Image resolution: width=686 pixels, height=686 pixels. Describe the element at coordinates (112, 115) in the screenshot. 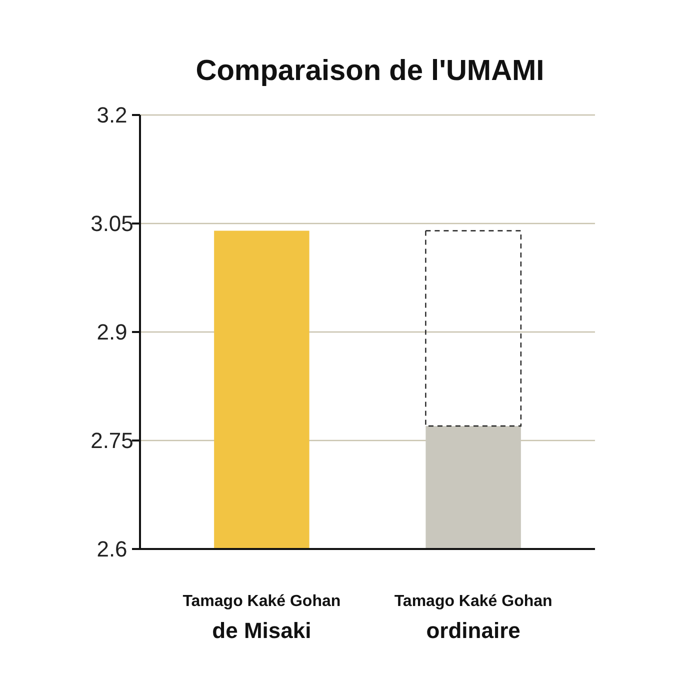

I see `y-tick-label: 3.2` at that location.